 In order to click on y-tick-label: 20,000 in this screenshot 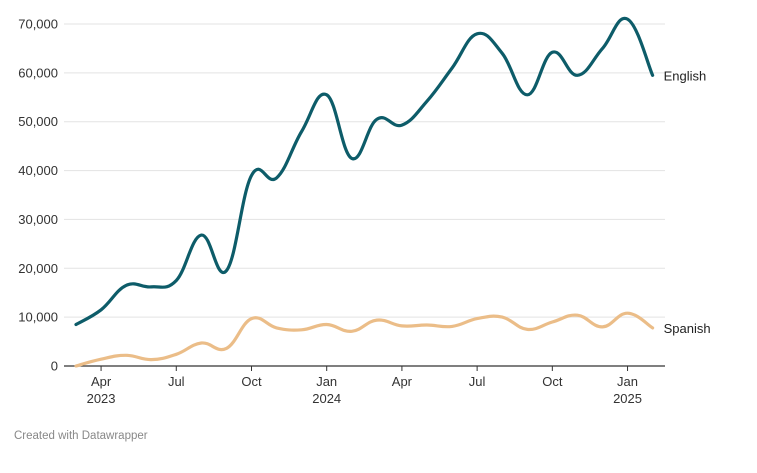, I will do `click(38, 268)`.